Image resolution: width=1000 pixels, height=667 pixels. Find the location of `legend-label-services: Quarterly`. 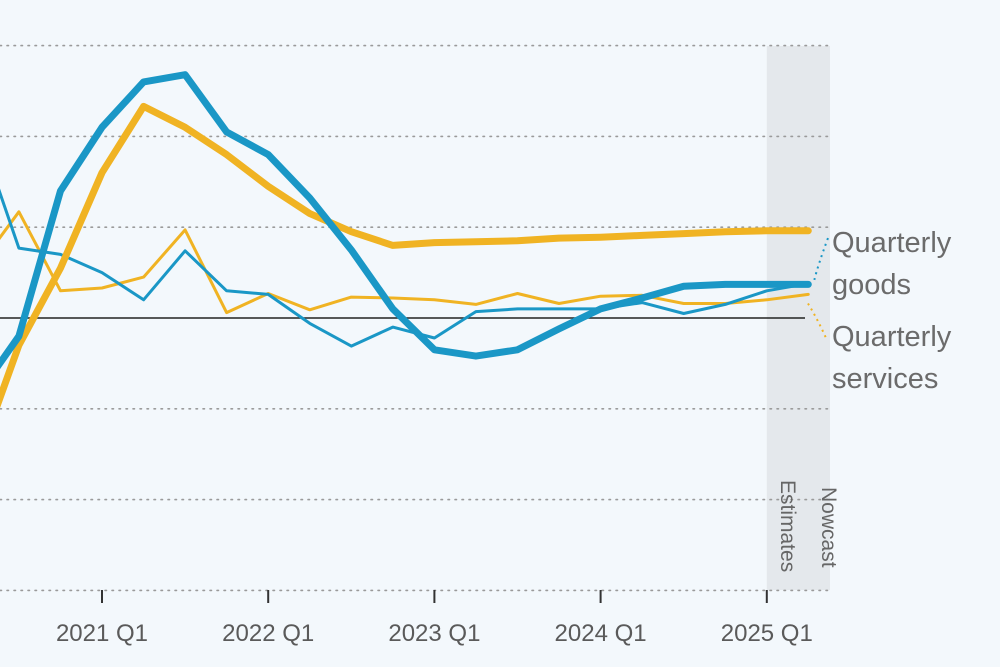

legend-label-services: Quarterly is located at coordinates (892, 337).